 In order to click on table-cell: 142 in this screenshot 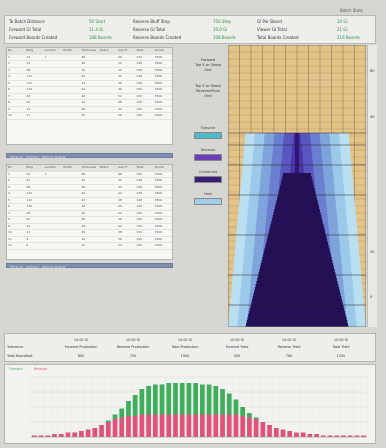, I will do `click(139, 173)`.